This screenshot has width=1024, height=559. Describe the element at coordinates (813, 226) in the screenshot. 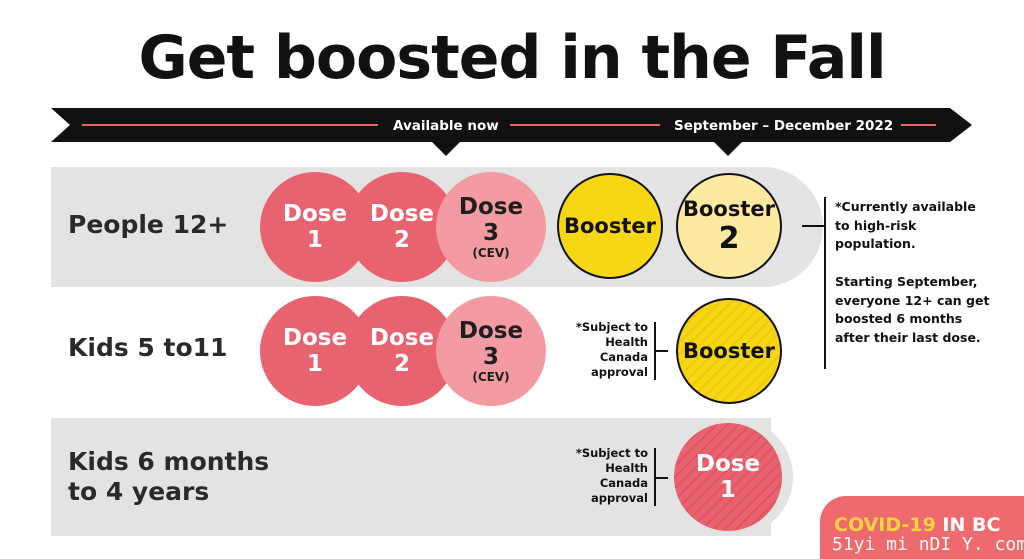

I see `side-note-connector` at that location.